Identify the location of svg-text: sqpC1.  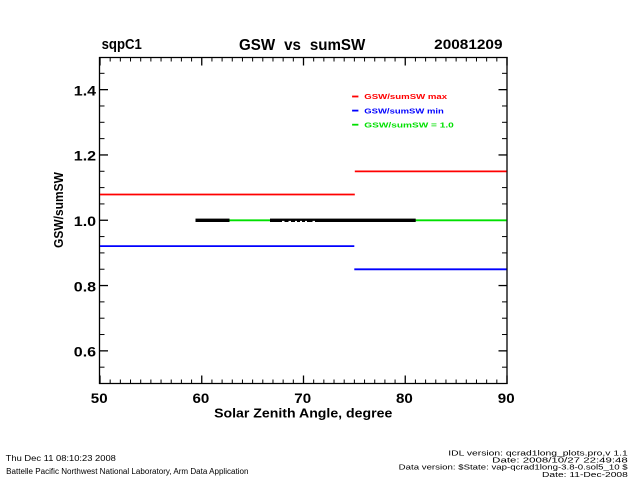
(122, 45).